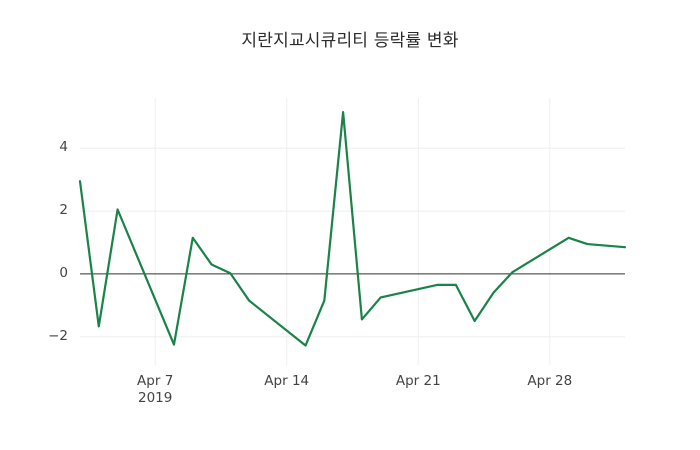 The height and width of the screenshot is (450, 700). What do you see at coordinates (58, 335) in the screenshot?
I see `y-tick-label: −2` at bounding box center [58, 335].